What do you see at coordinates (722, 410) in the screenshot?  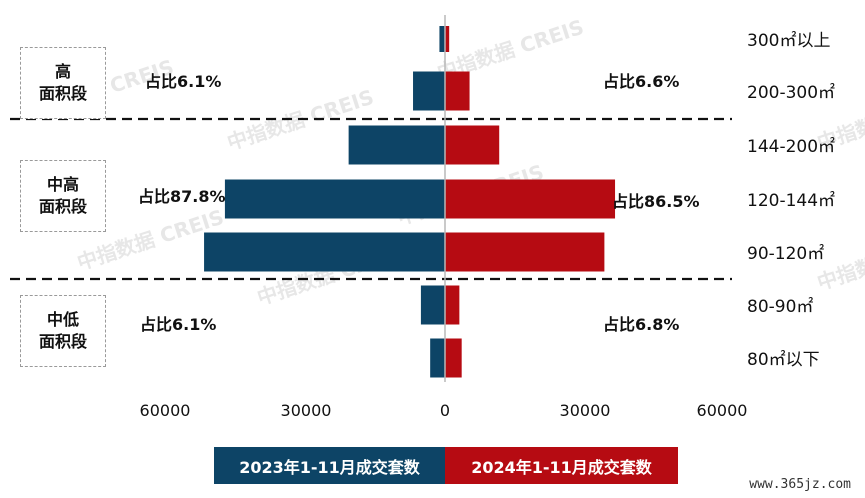 I see `x-tick-label-4: 60000` at bounding box center [722, 410].